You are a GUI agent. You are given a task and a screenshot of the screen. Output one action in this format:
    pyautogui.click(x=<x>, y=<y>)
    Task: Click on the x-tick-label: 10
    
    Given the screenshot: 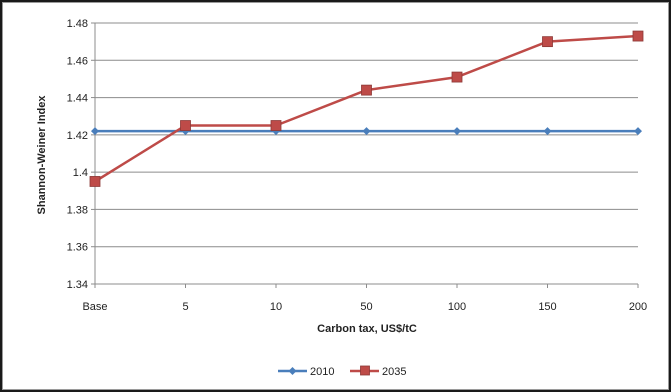 What is the action you would take?
    pyautogui.click(x=276, y=307)
    